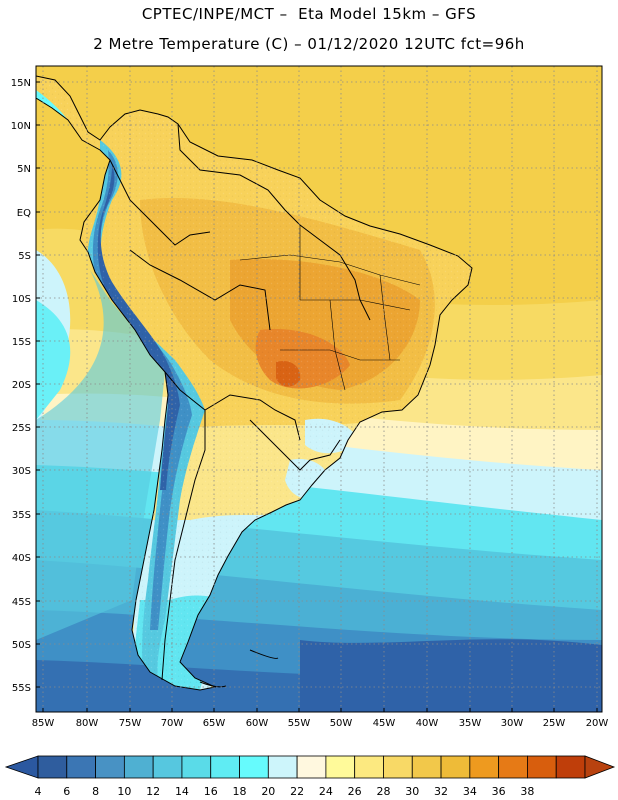  I want to click on colorbar-label: 32, so click(441, 791).